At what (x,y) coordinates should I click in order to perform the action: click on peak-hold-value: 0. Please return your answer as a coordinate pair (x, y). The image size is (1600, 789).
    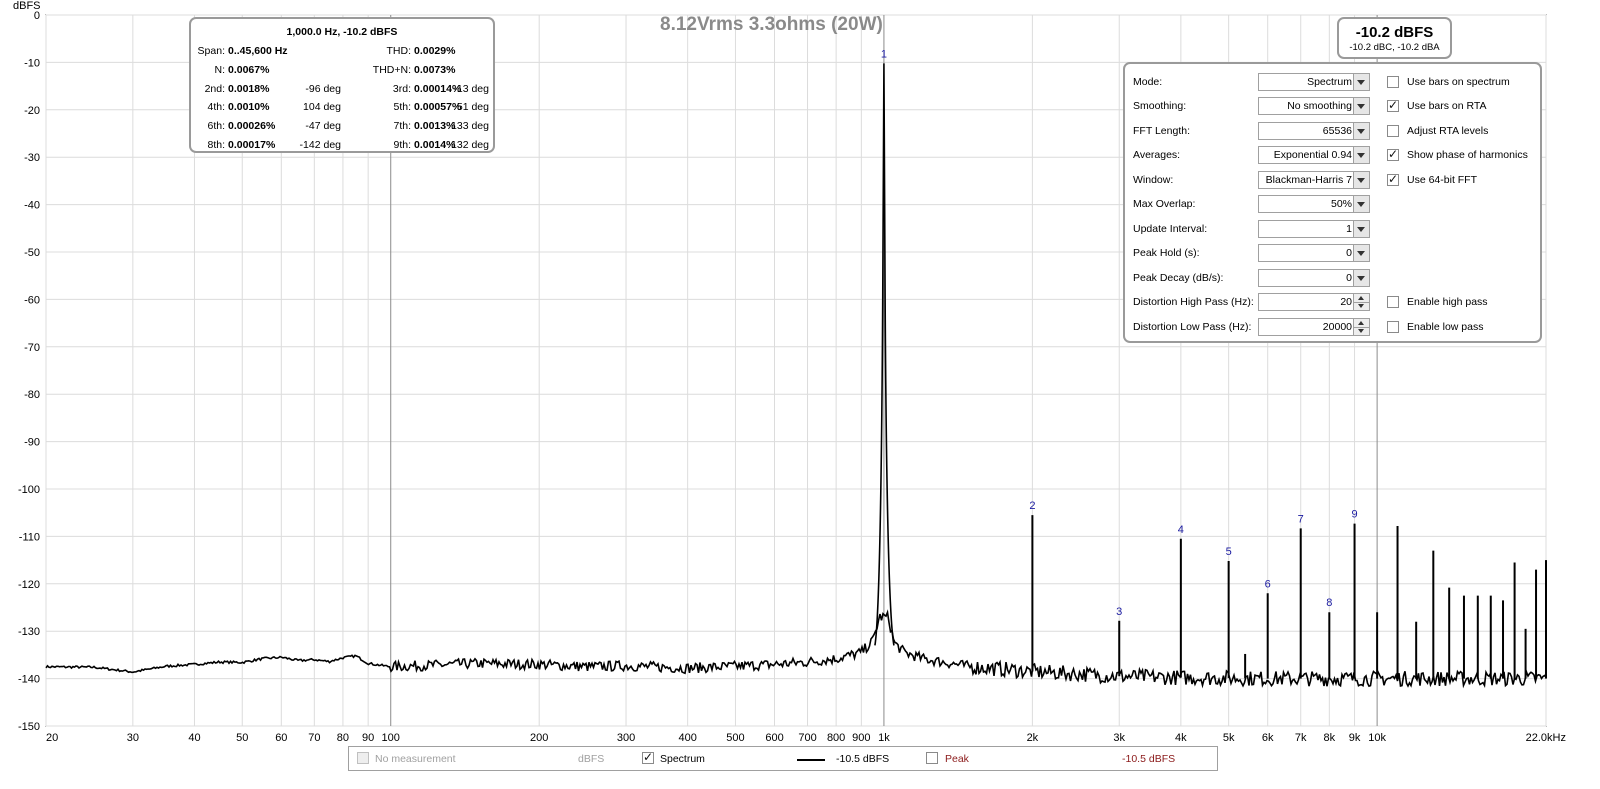
    Looking at the image, I should click on (1349, 253).